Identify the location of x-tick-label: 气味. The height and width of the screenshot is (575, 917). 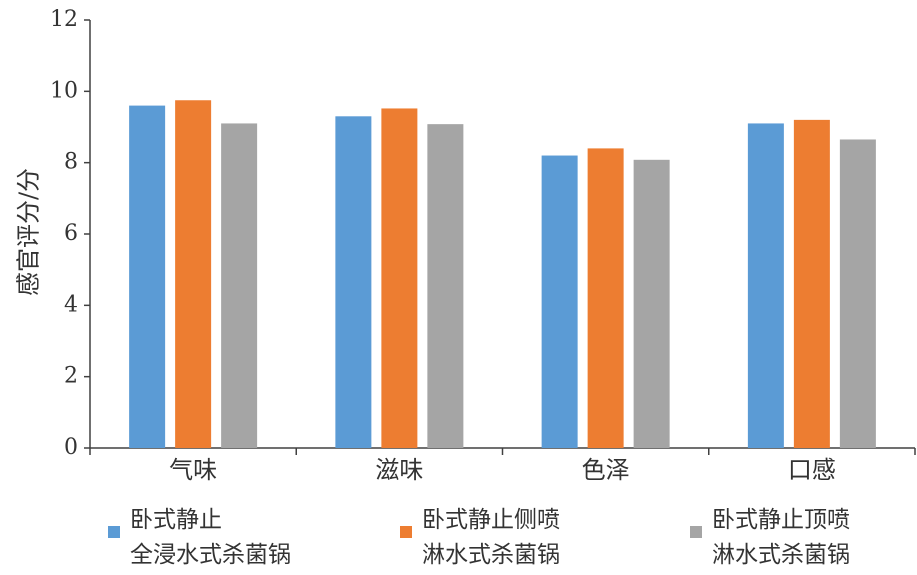
(193, 470).